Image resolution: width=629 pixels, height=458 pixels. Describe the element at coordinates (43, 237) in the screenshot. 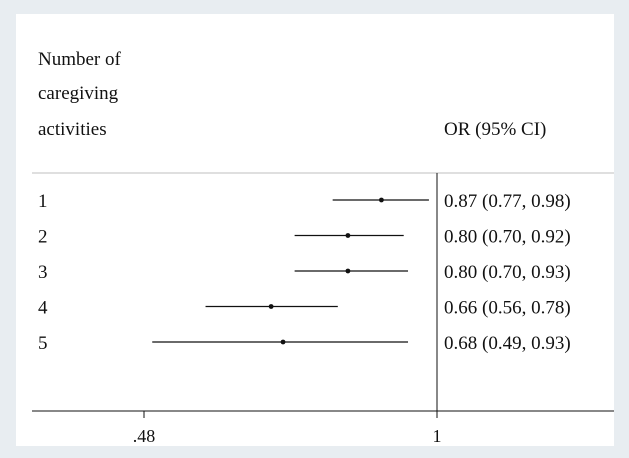

I see `row-label: 2` at that location.